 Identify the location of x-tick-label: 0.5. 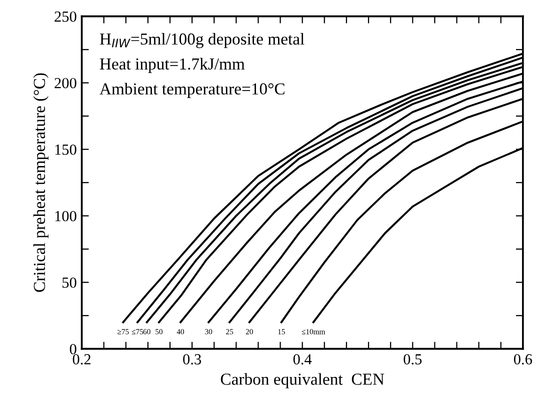
(413, 359).